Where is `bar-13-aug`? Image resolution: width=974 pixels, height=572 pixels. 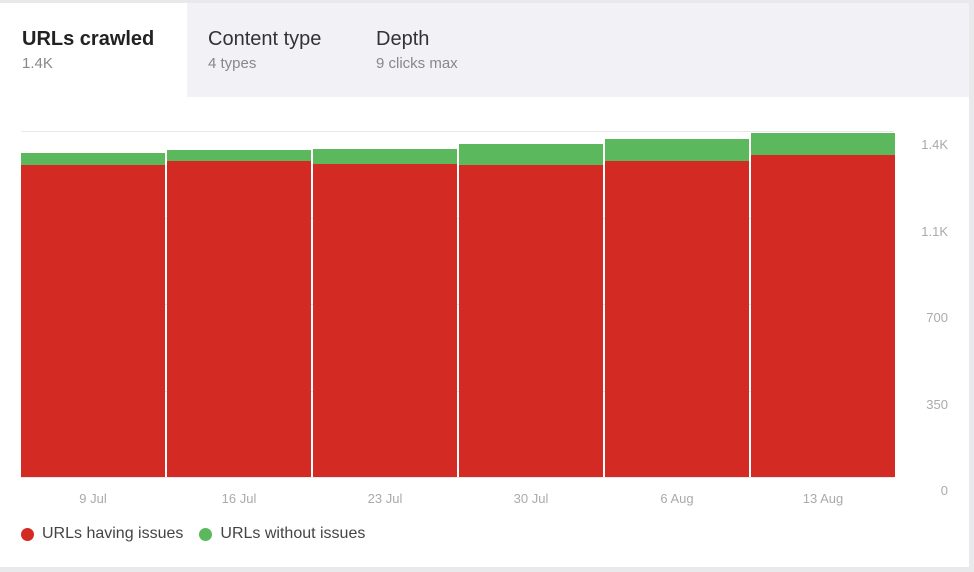
bar-13-aug is located at coordinates (823, 304).